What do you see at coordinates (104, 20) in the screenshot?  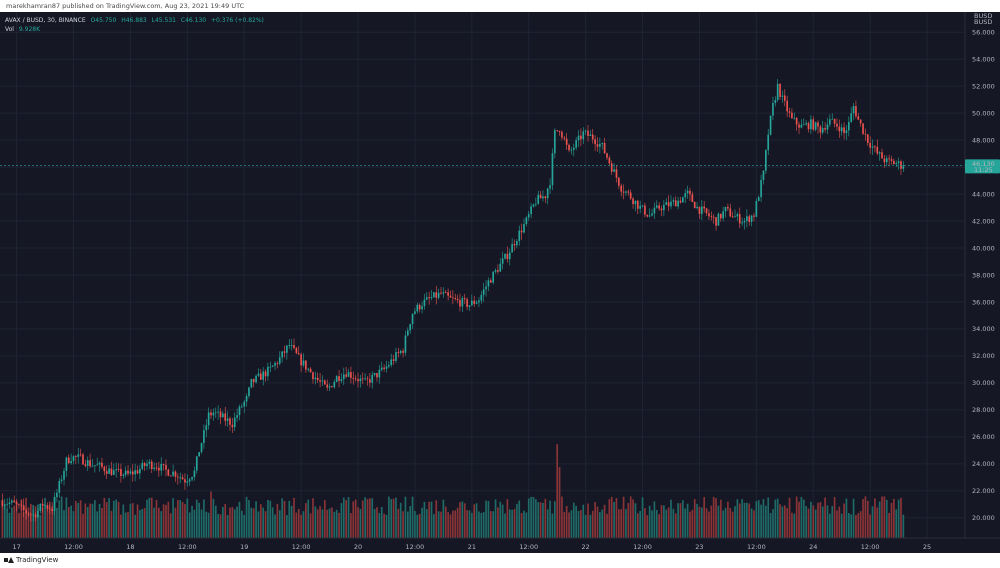 I see `open-label: O45.750` at bounding box center [104, 20].